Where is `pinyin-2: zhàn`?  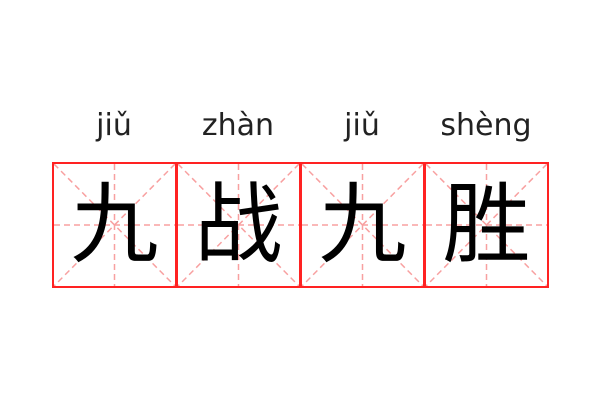 pinyin-2: zhàn is located at coordinates (238, 125).